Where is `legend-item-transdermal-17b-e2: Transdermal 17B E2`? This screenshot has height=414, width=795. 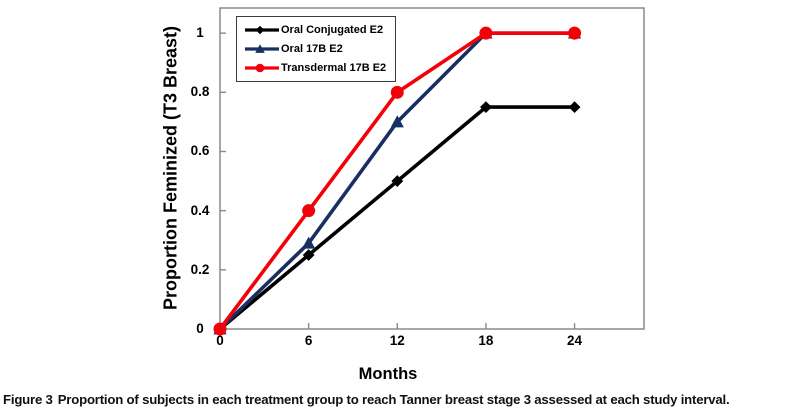 legend-item-transdermal-17b-e2: Transdermal 17B E2 is located at coordinates (319, 68).